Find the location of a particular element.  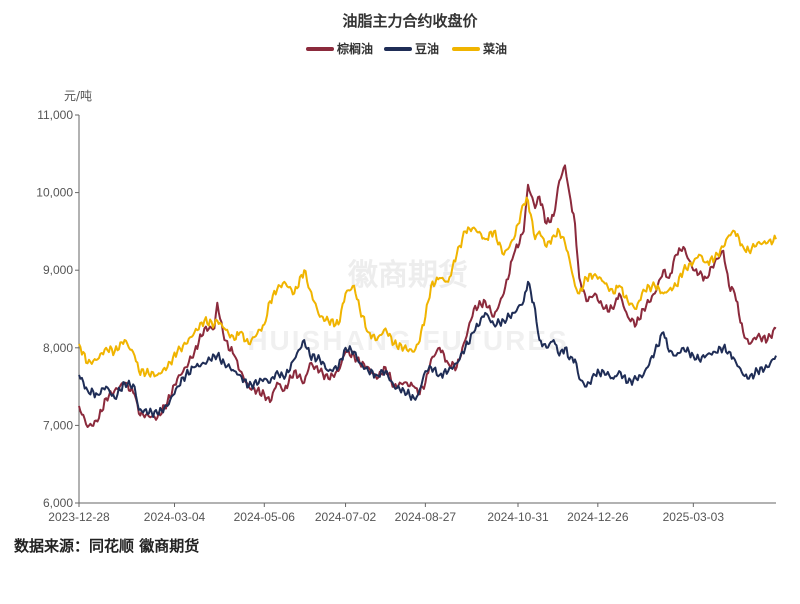

legend-label: 棕榈油 is located at coordinates (354, 48).